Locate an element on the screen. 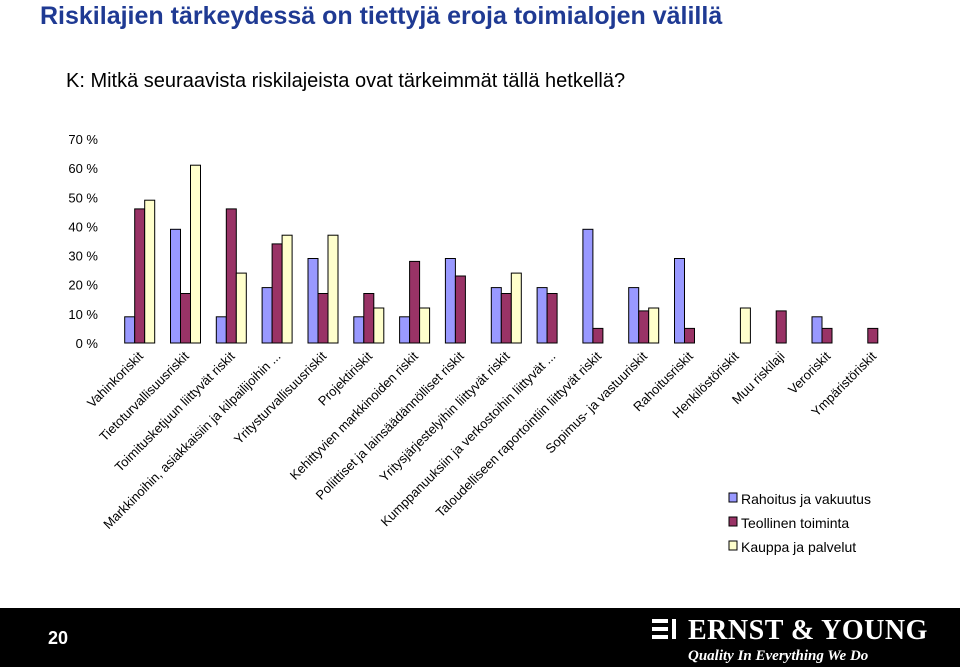 The height and width of the screenshot is (667, 960). y-tick-label: 0 % is located at coordinates (87, 343).